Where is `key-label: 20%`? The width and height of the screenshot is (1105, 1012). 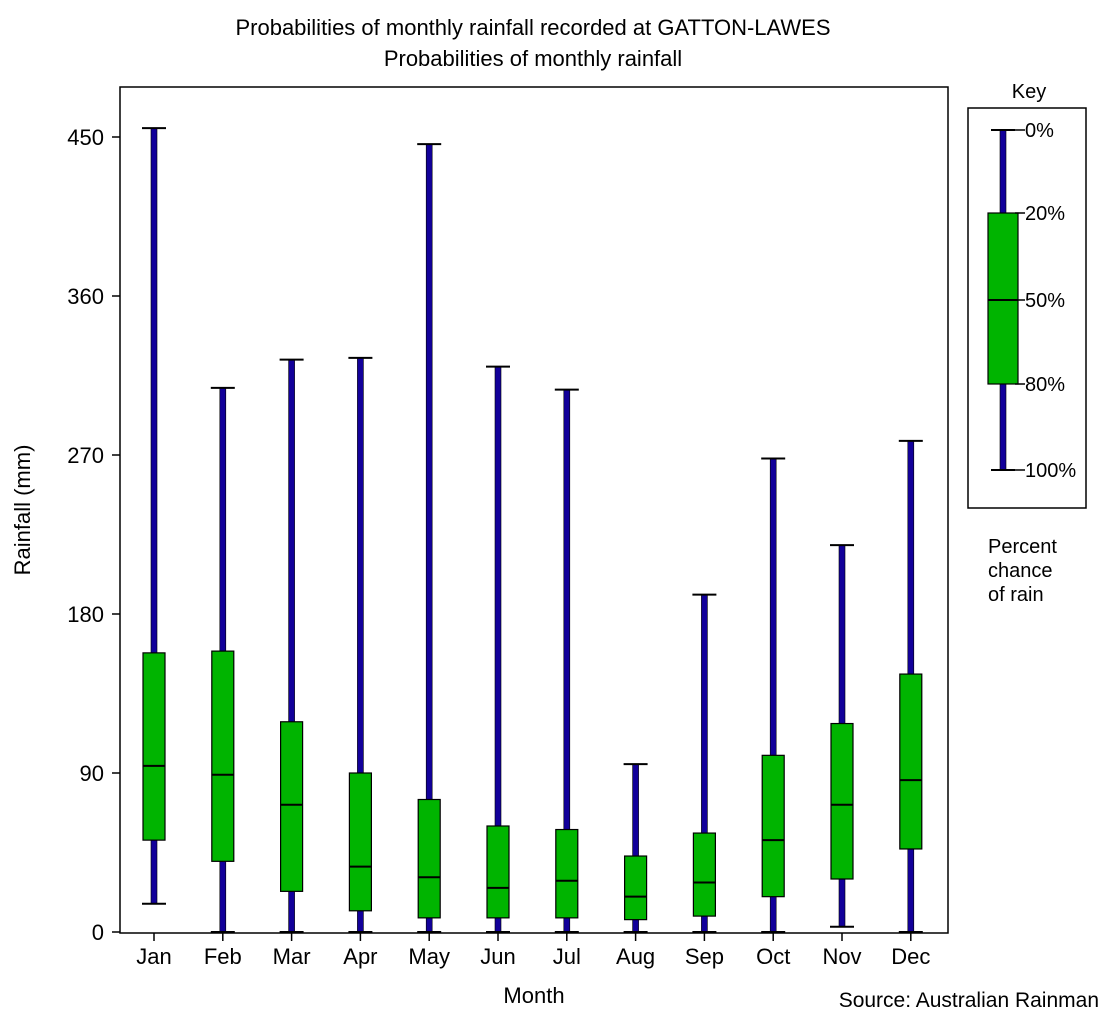 key-label: 20% is located at coordinates (1045, 214).